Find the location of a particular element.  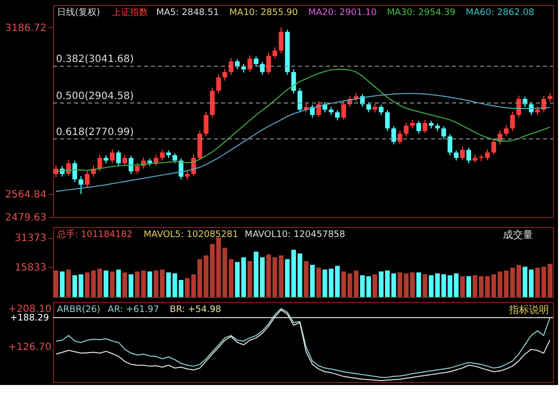

y-tick-label: +208.10 is located at coordinates (30, 309).